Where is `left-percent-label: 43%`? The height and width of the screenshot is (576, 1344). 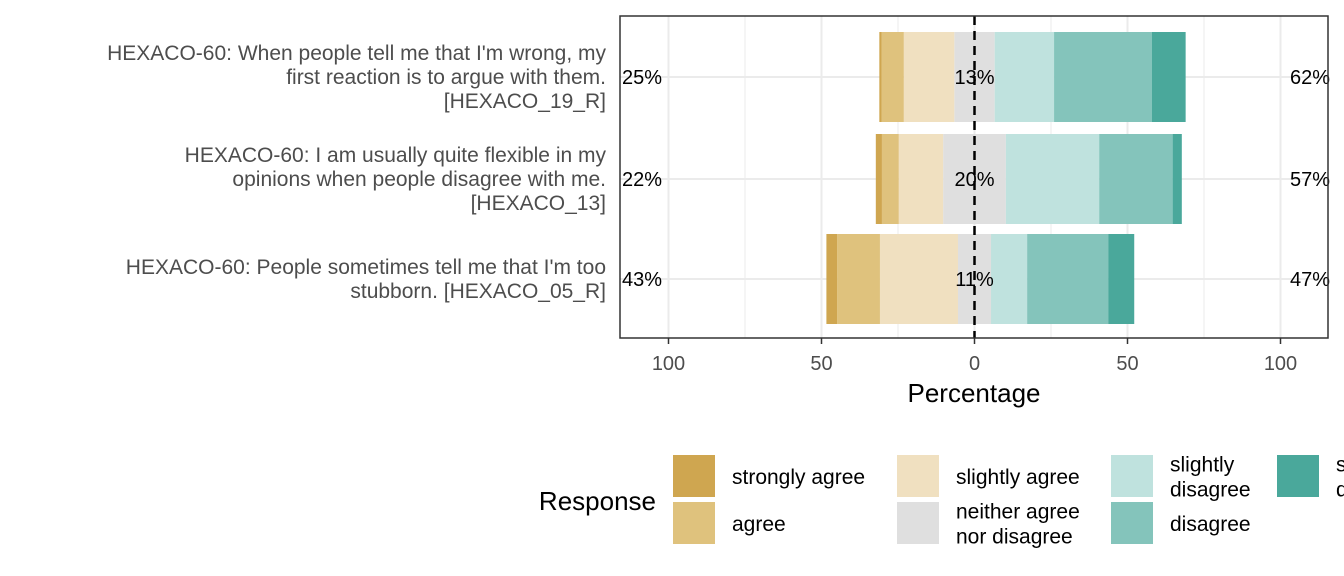
left-percent-label: 43% is located at coordinates (642, 280).